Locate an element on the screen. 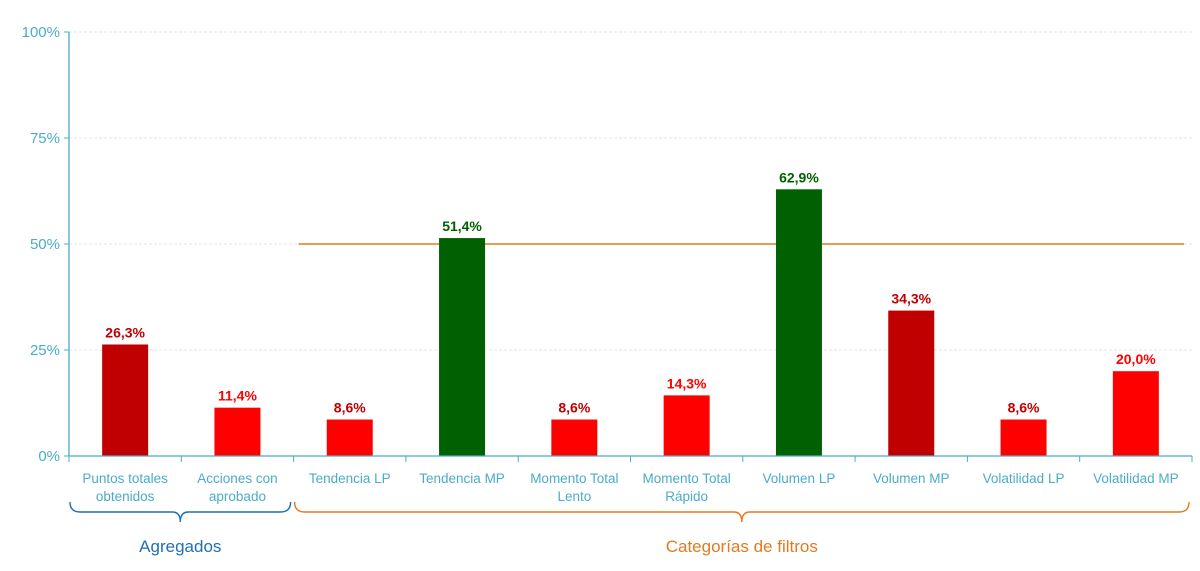 The width and height of the screenshot is (1200, 571). category-label: Volumen MP is located at coordinates (911, 478).